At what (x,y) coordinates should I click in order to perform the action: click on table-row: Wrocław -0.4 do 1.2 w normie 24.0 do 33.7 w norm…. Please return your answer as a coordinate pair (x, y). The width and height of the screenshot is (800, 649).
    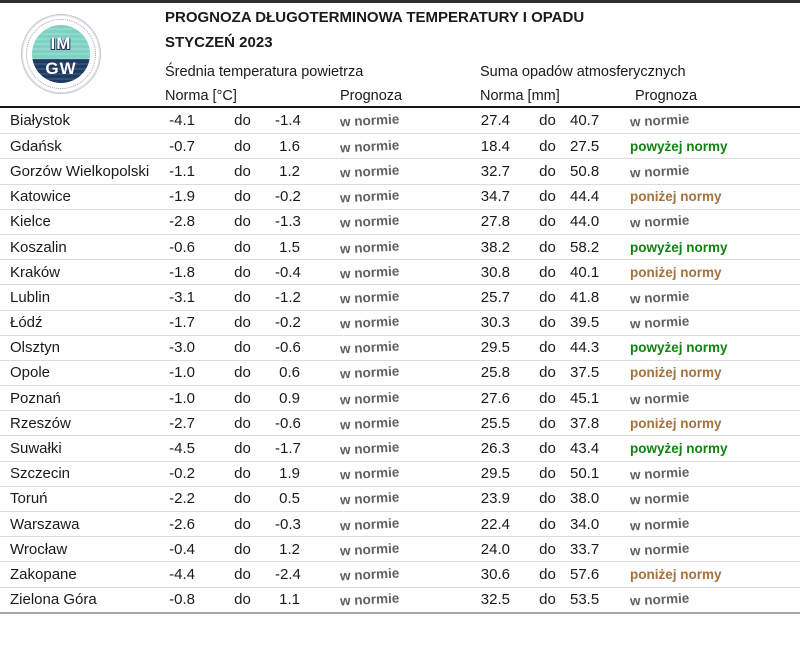
    Looking at the image, I should click on (400, 548).